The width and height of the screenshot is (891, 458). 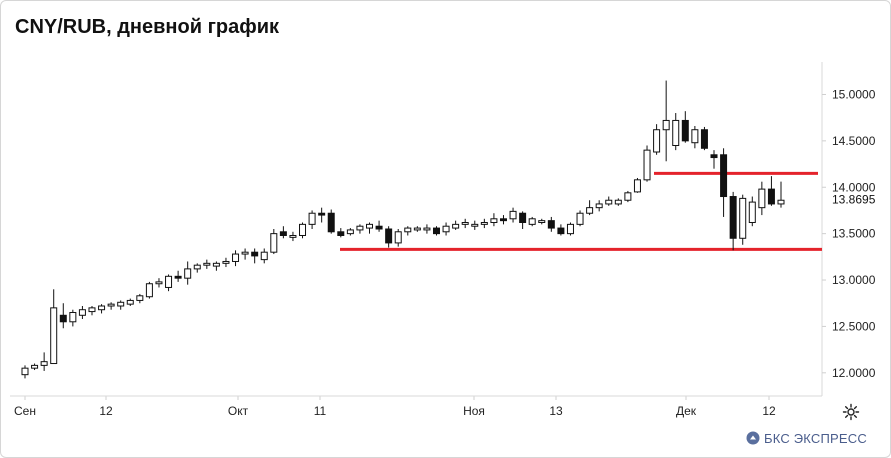 What do you see at coordinates (854, 94) in the screenshot?
I see `y-tick-label: 15.0000` at bounding box center [854, 94].